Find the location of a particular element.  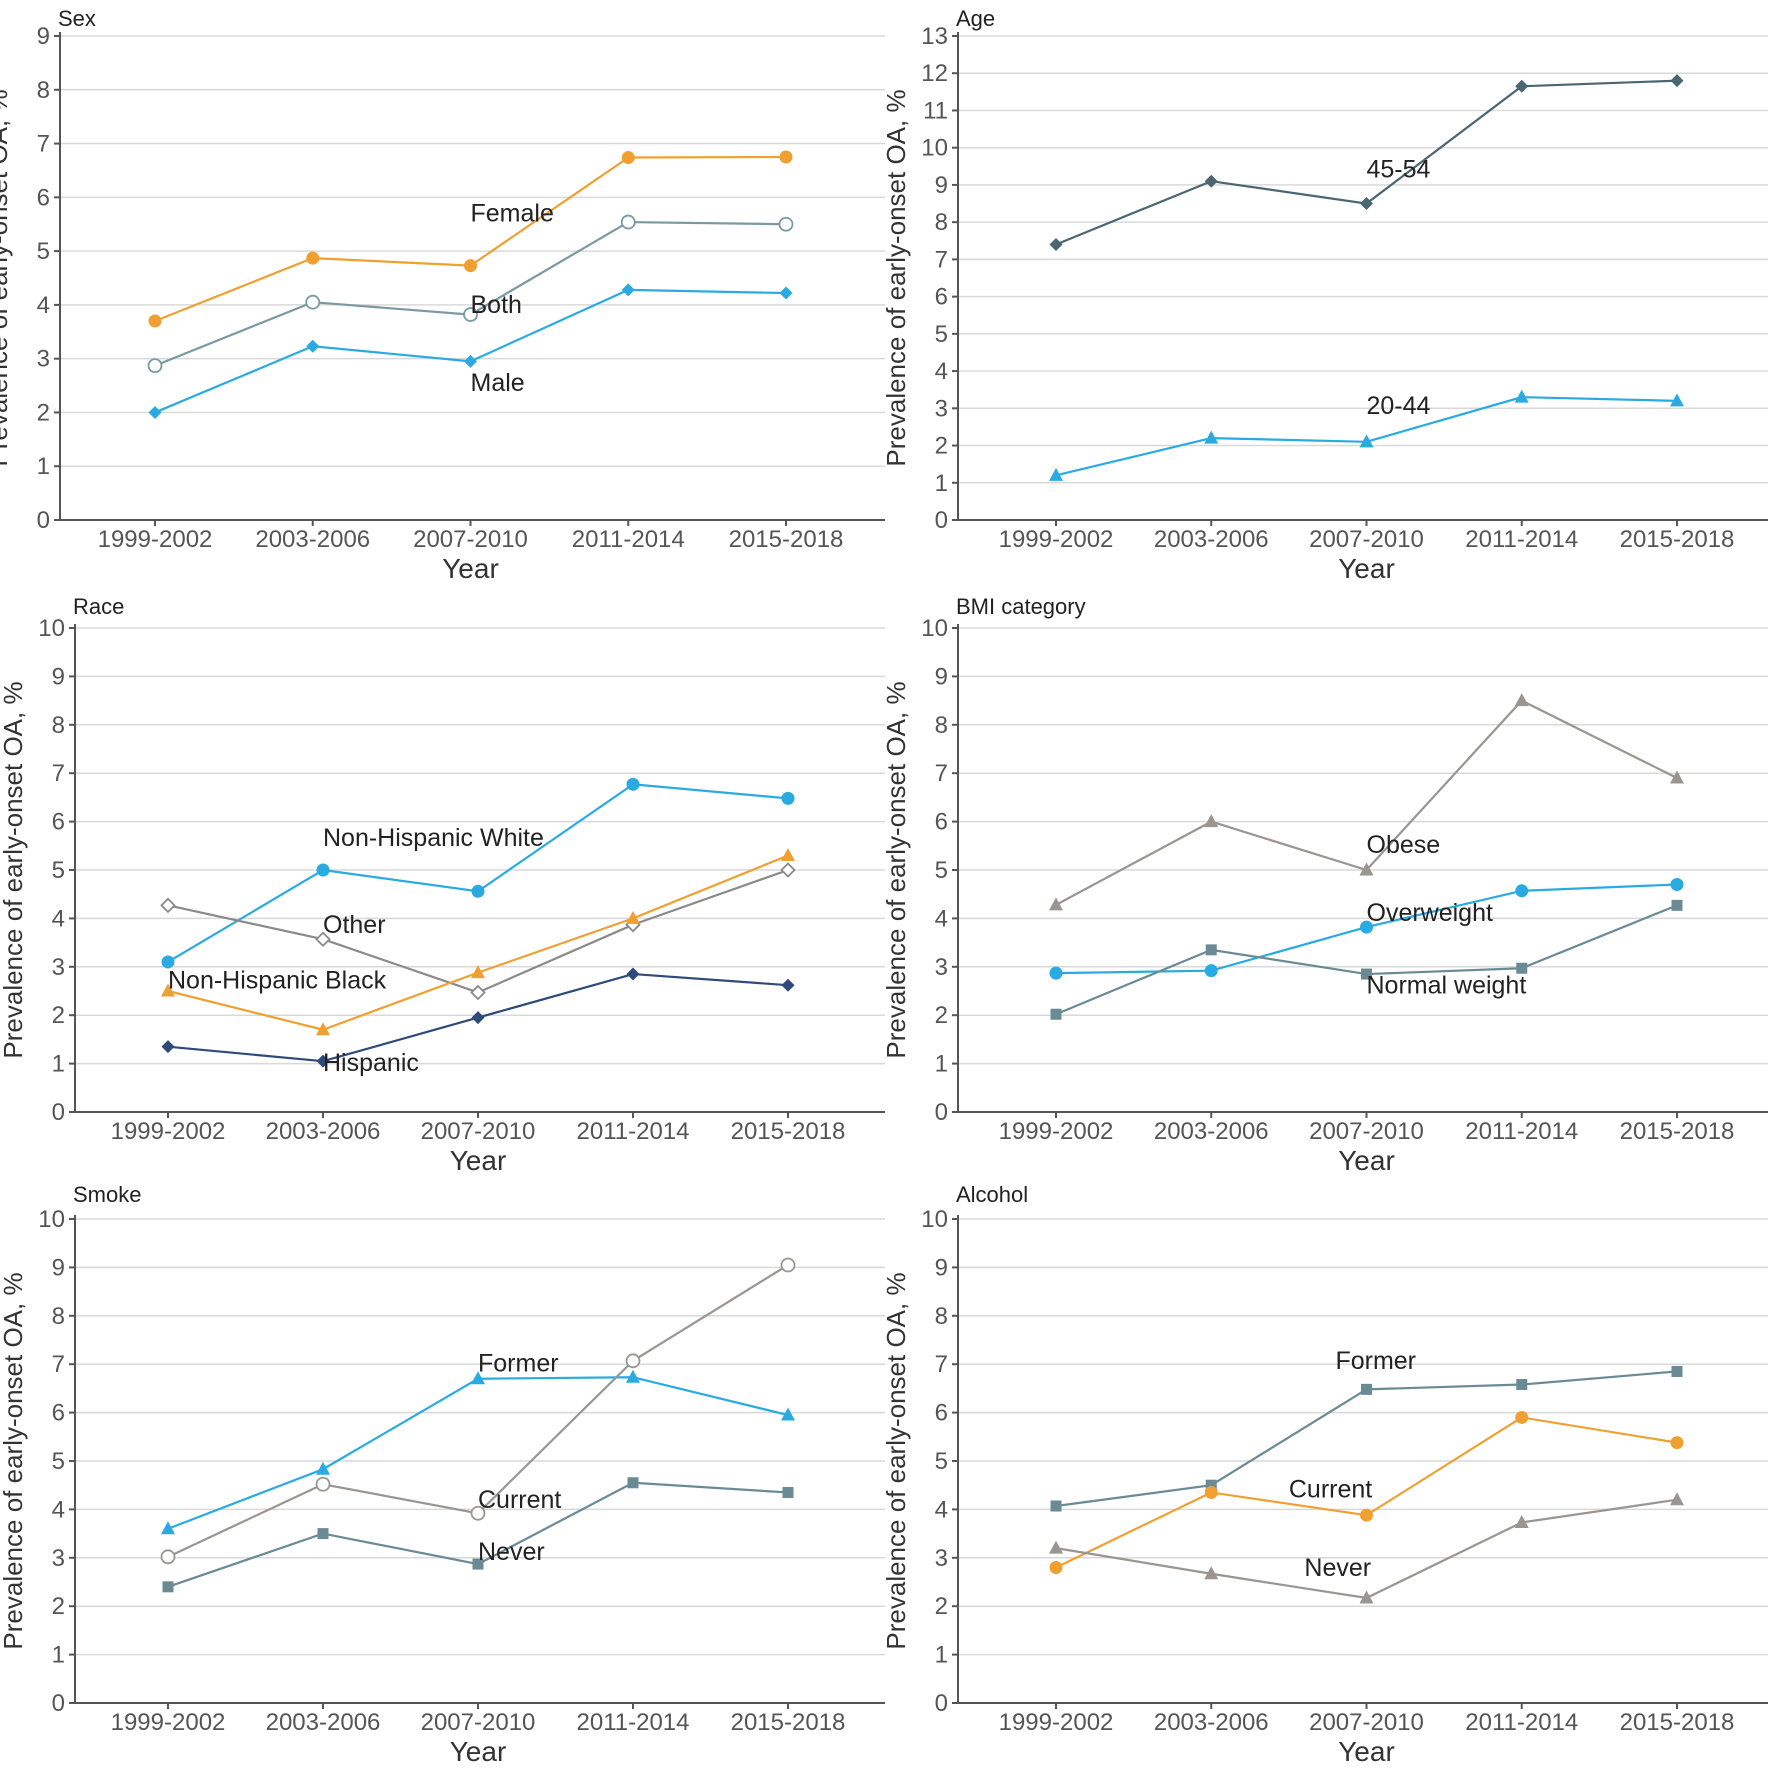

series-male is located at coordinates (470, 351).